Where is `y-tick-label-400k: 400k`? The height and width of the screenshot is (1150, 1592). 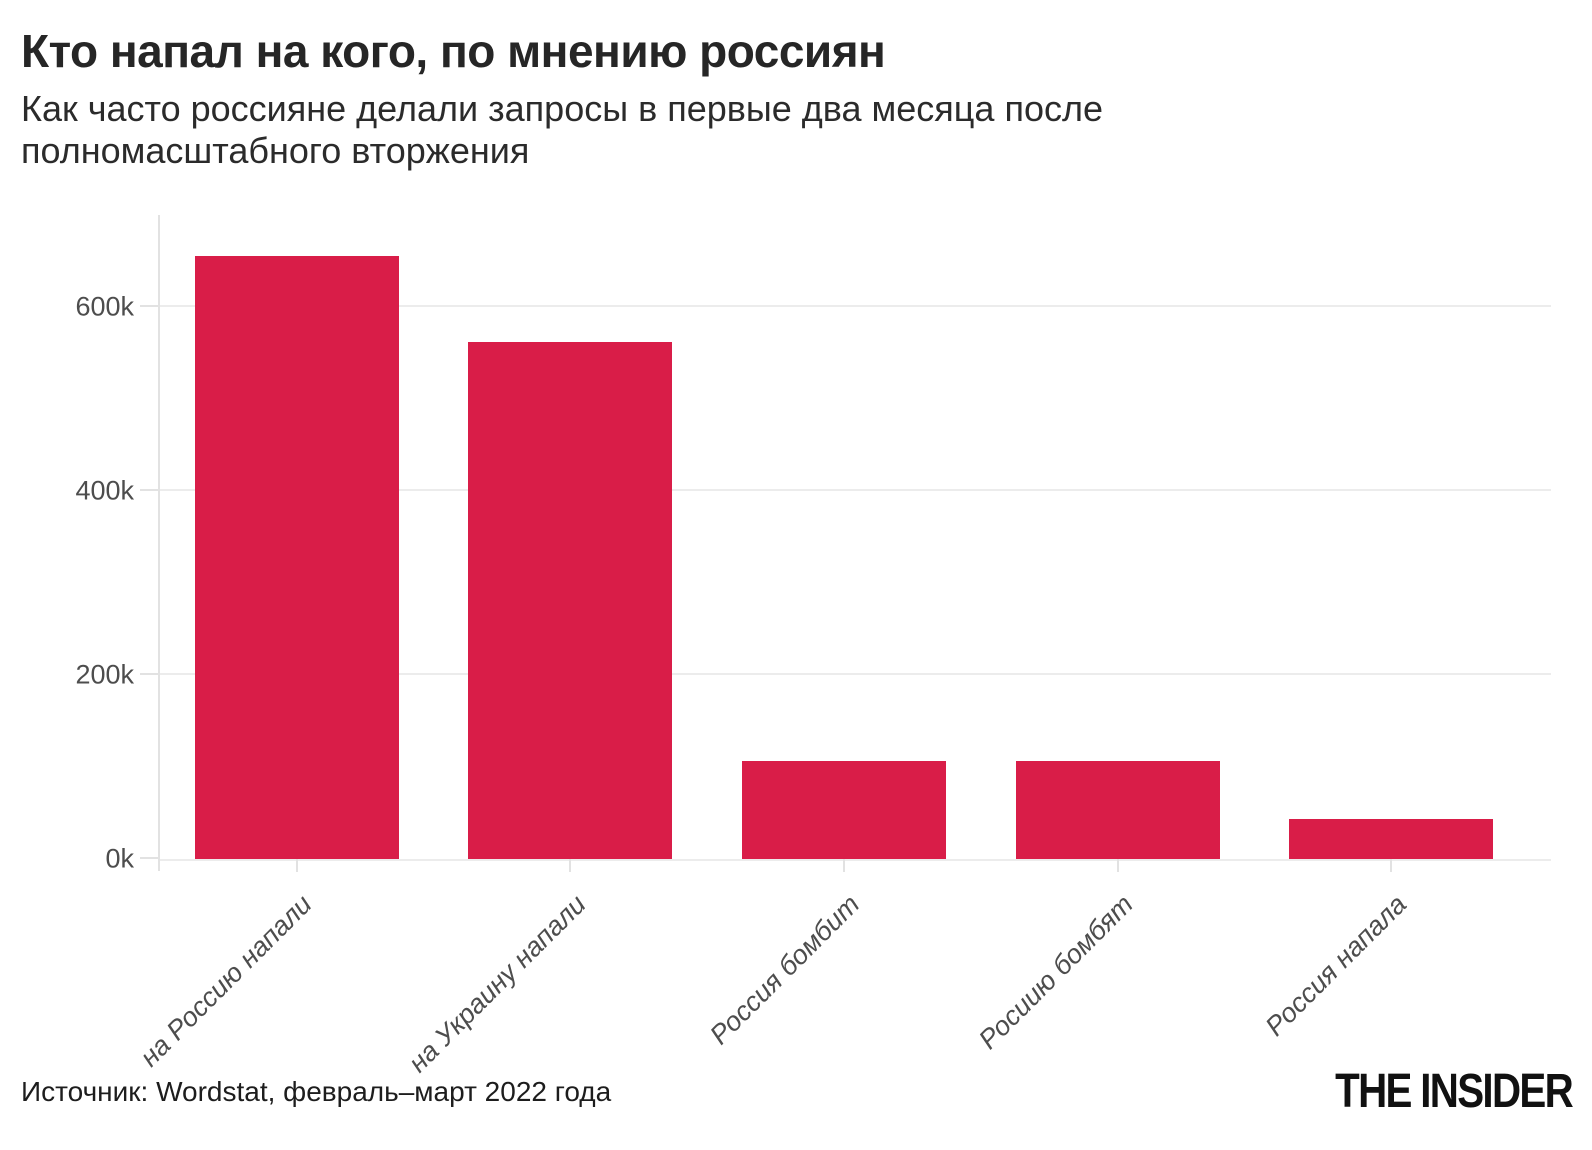 y-tick-label-400k: 400k is located at coordinates (104, 490).